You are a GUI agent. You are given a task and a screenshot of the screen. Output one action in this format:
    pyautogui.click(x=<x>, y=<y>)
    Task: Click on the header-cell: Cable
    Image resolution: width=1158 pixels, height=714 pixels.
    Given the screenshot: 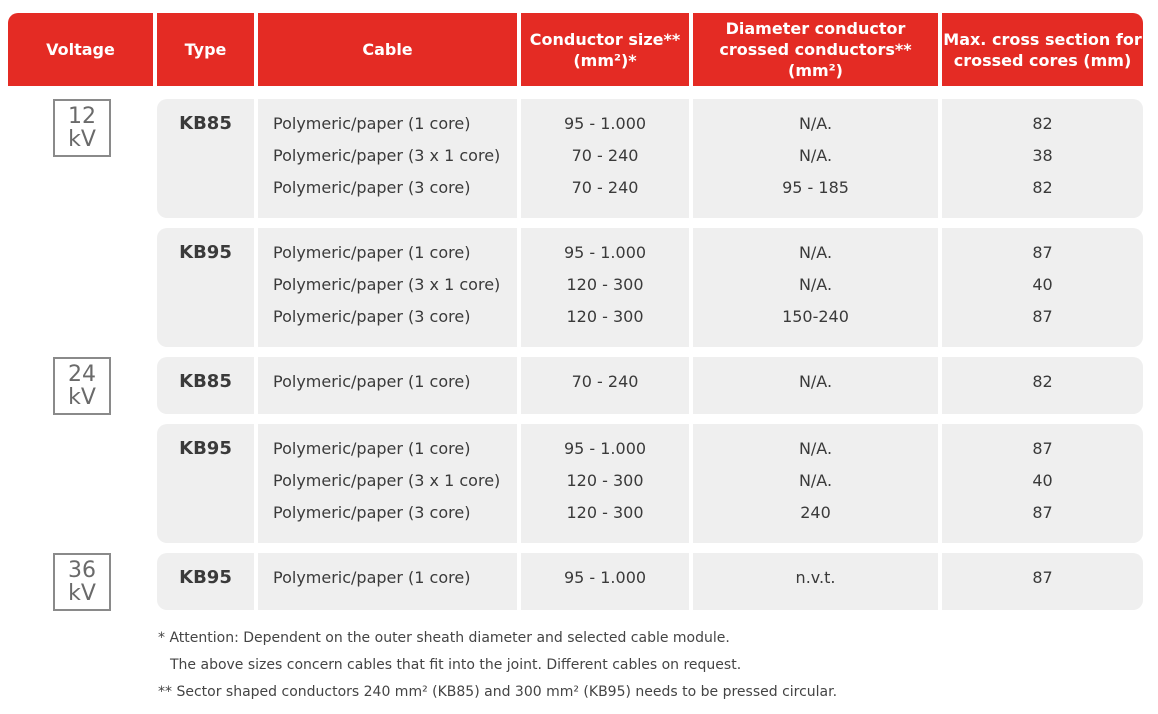 What is the action you would take?
    pyautogui.click(x=387, y=49)
    